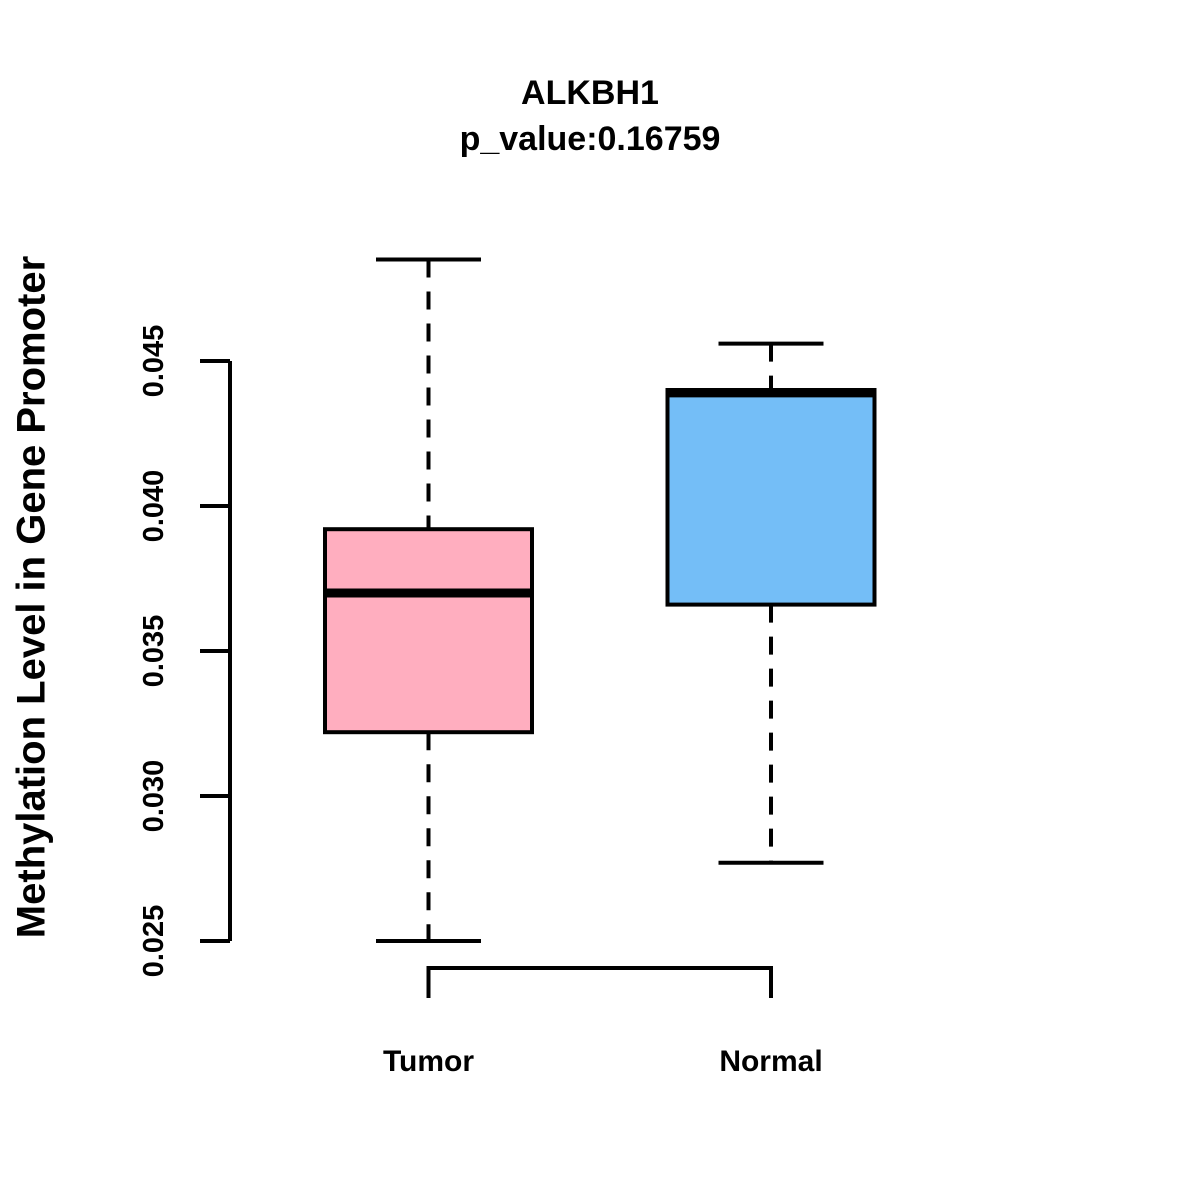 Image resolution: width=1200 pixels, height=1200 pixels. Describe the element at coordinates (590, 139) in the screenshot. I see `chart-subtitle: p_value:0.16759` at that location.